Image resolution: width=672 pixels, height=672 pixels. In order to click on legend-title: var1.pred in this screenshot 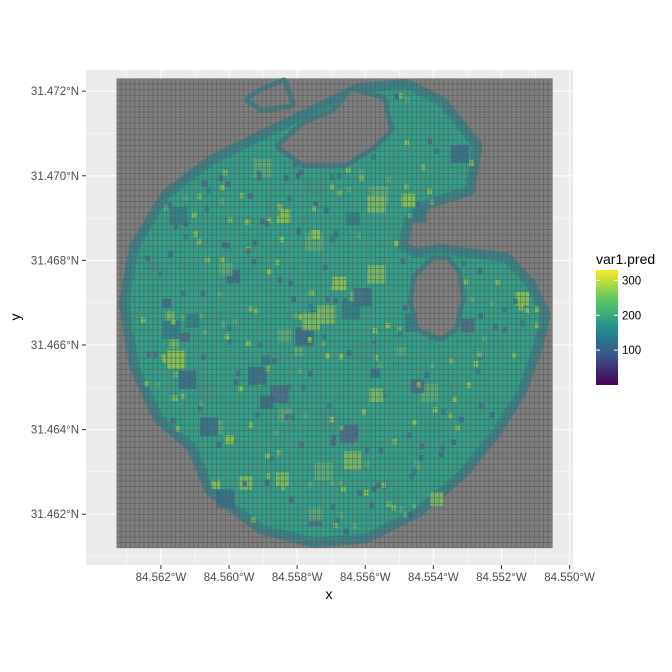, I will do `click(625, 259)`.